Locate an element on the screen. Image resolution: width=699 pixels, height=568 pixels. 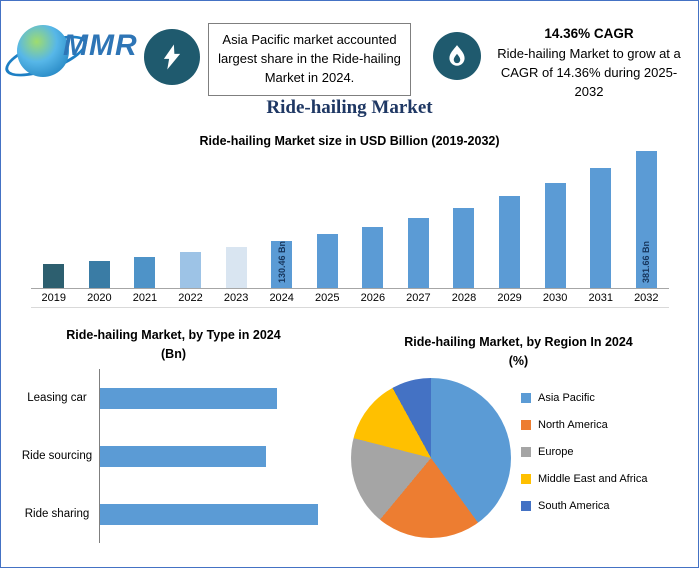
type-row-1: Ride sourcing is located at coordinates (173, 456).